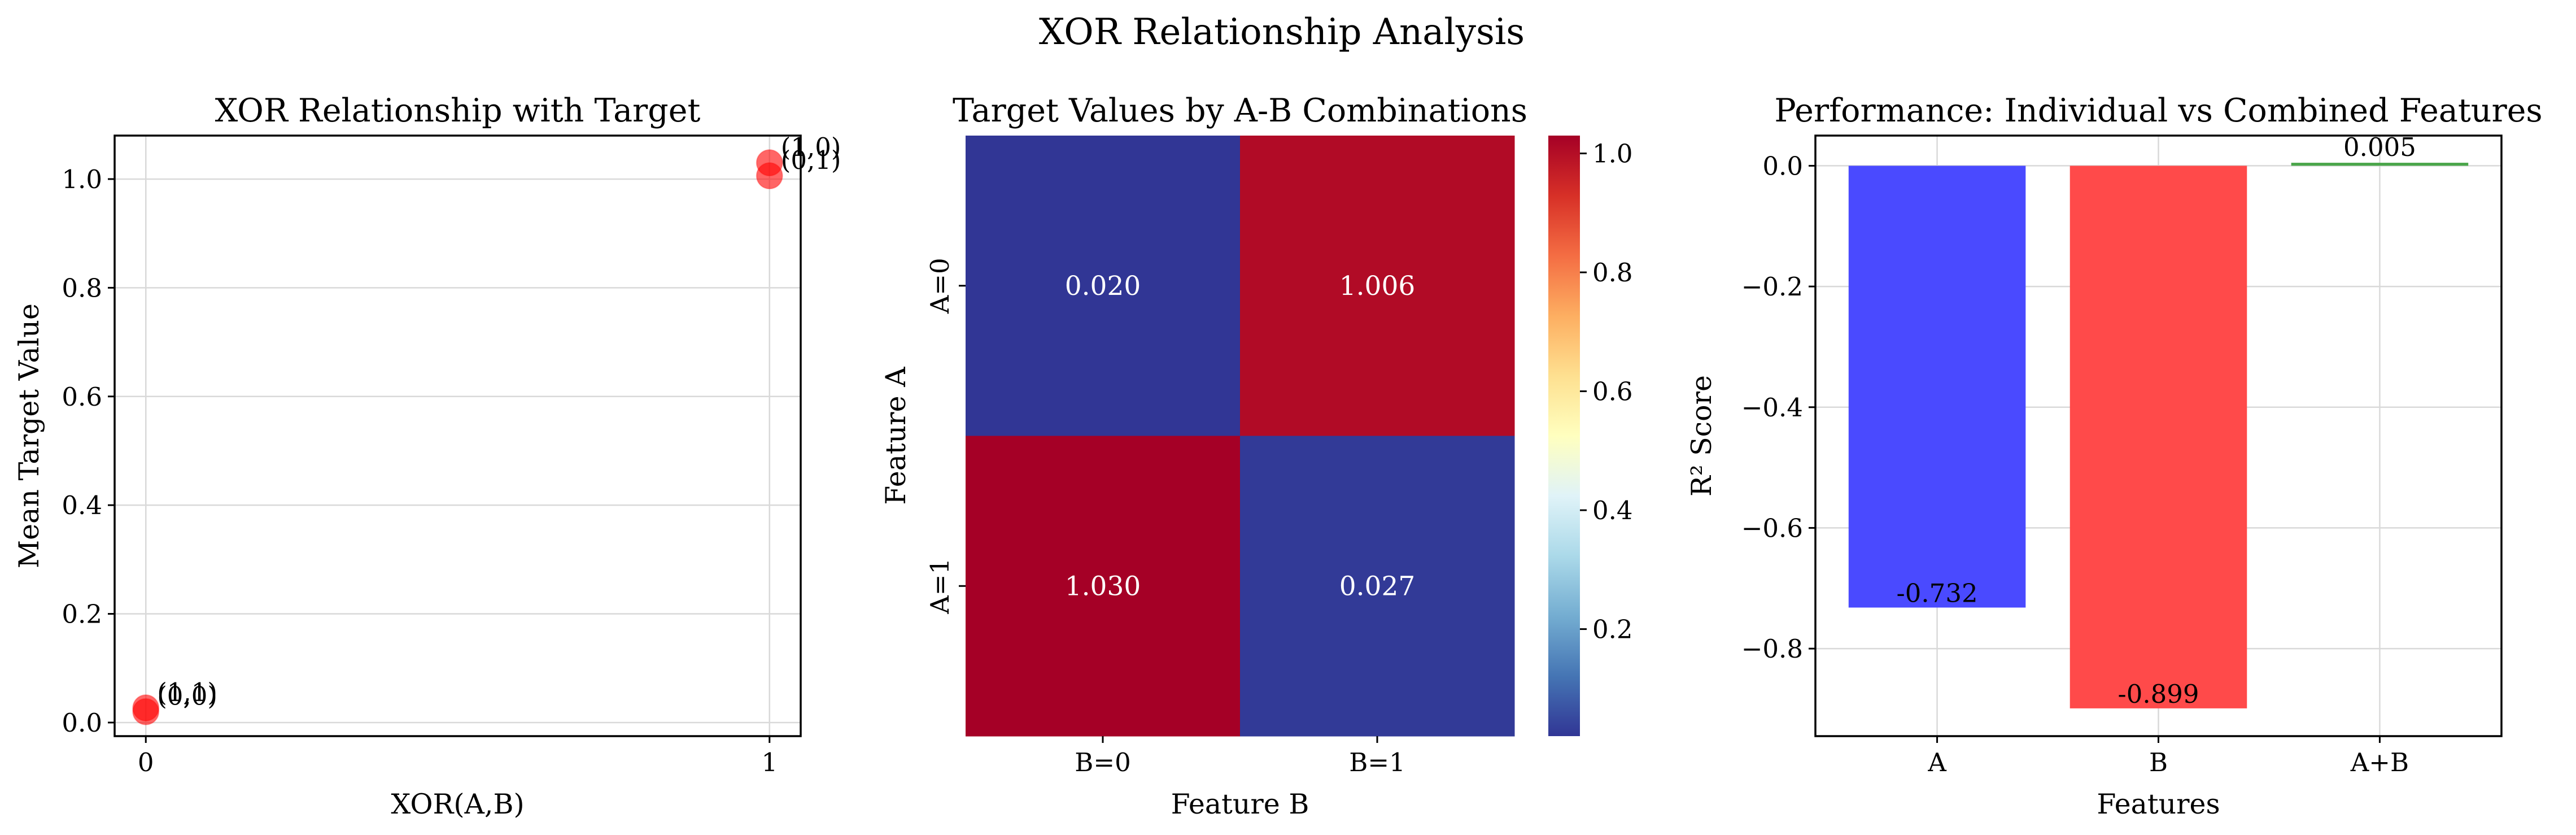  Describe the element at coordinates (1377, 762) in the screenshot. I see `x-tick-label: B=1` at that location.